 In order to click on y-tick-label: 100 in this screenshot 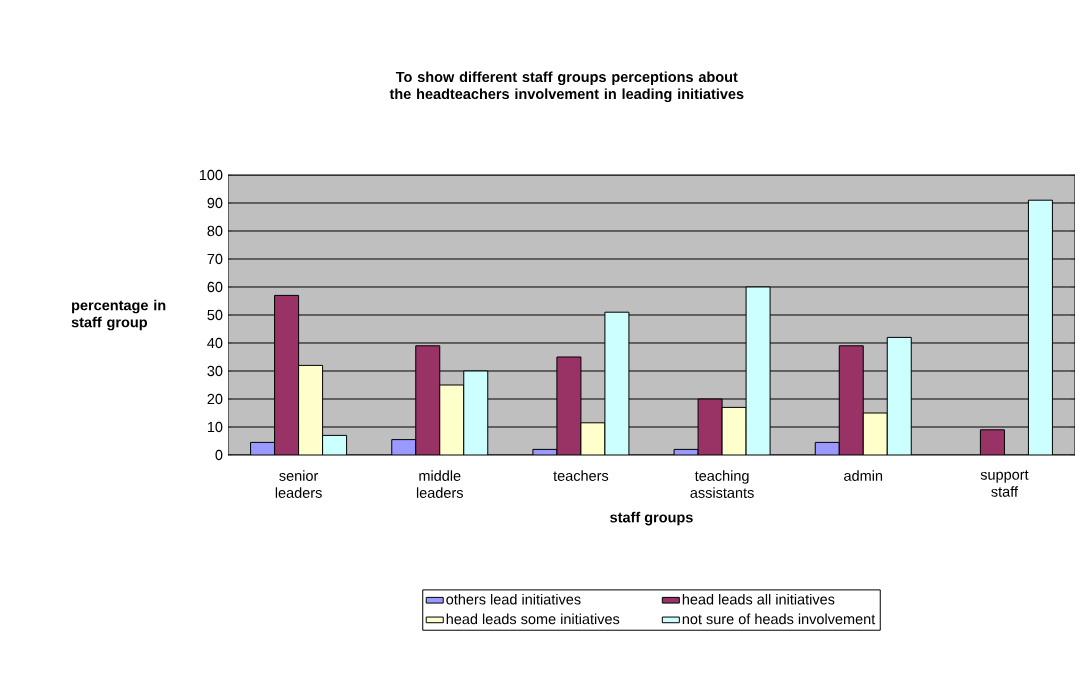, I will do `click(211, 175)`.